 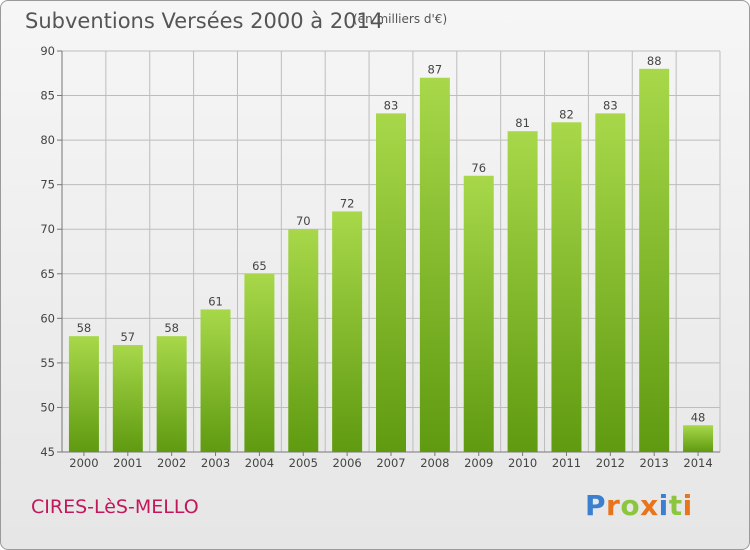 What do you see at coordinates (215, 301) in the screenshot?
I see `value-label-2003: 61` at bounding box center [215, 301].